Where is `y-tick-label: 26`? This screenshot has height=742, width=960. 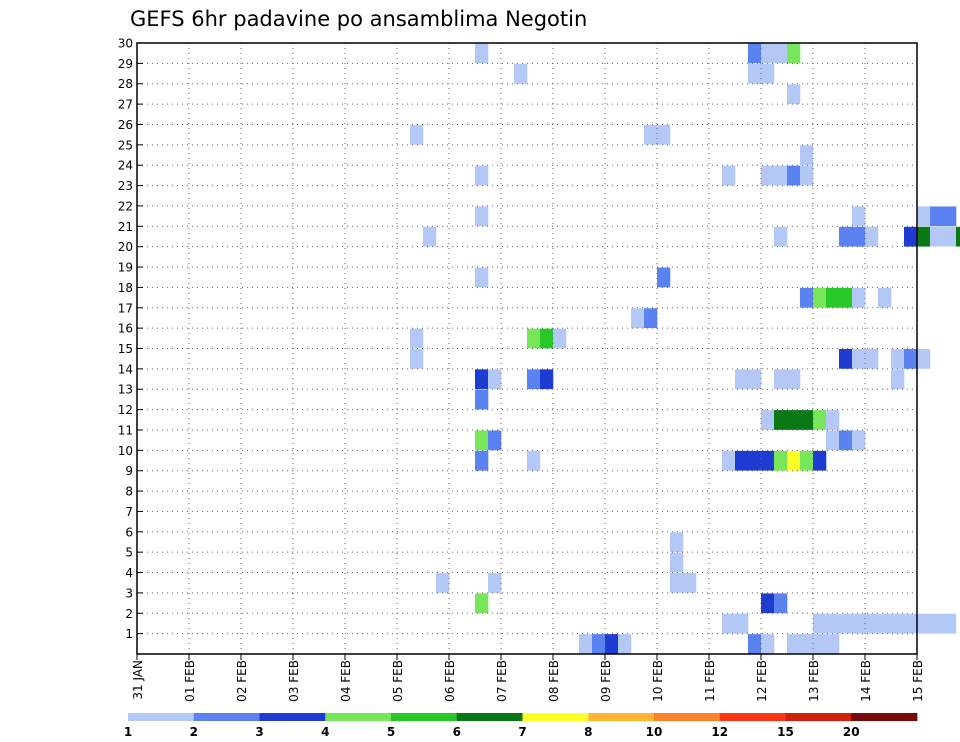 y-tick-label: 26 is located at coordinates (125, 125).